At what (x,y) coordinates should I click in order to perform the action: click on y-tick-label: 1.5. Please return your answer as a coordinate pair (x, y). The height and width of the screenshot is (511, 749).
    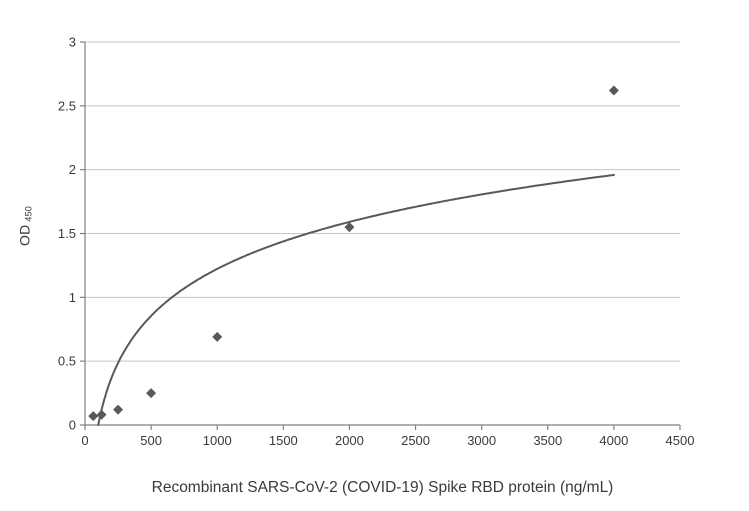
    Looking at the image, I should click on (67, 233).